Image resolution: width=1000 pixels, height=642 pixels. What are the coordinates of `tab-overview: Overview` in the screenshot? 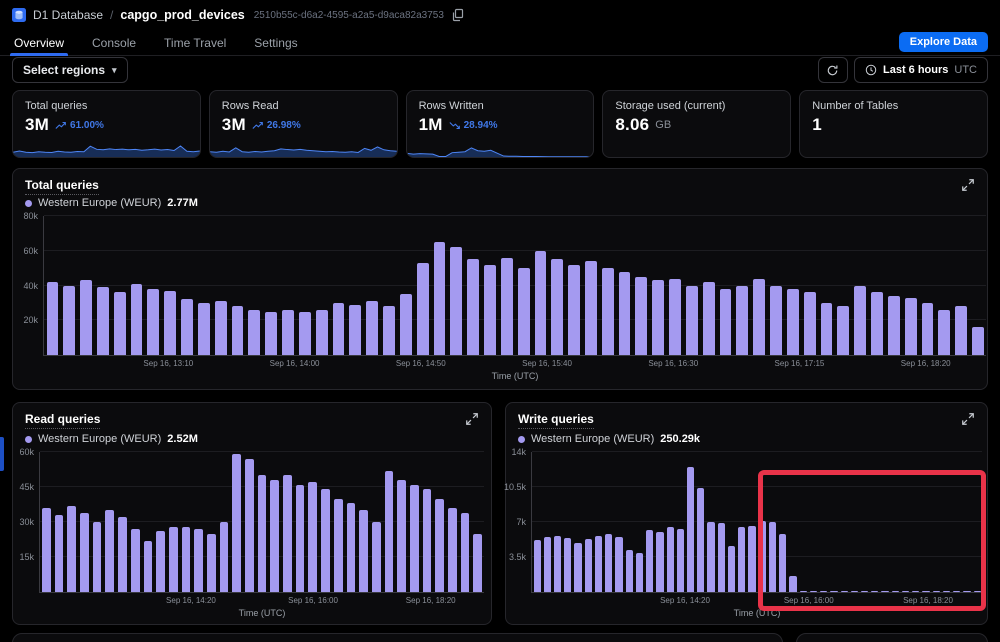 It's located at (39, 43).